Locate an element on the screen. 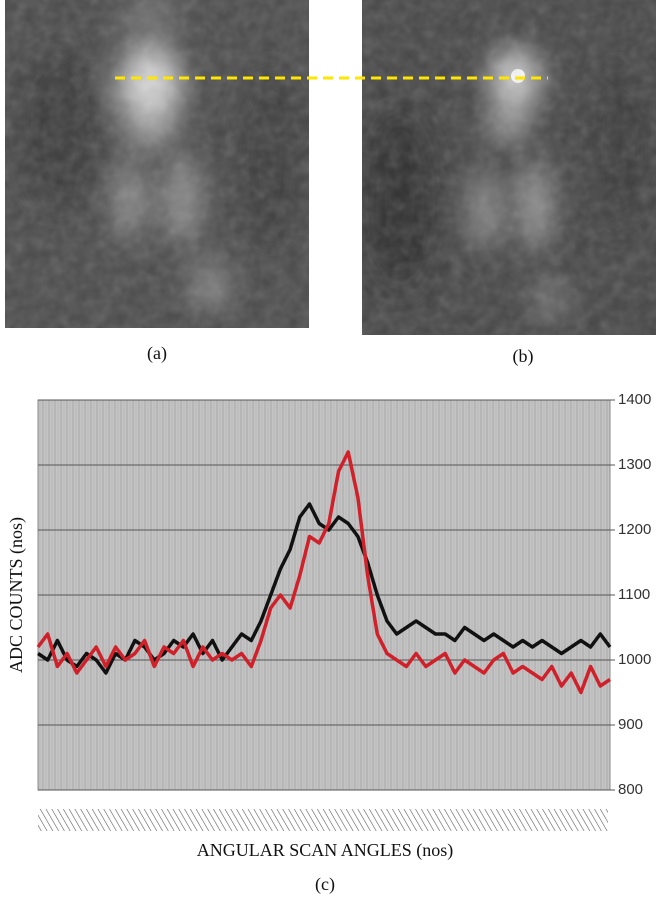  y-tick-label: 1200 is located at coordinates (634, 529).